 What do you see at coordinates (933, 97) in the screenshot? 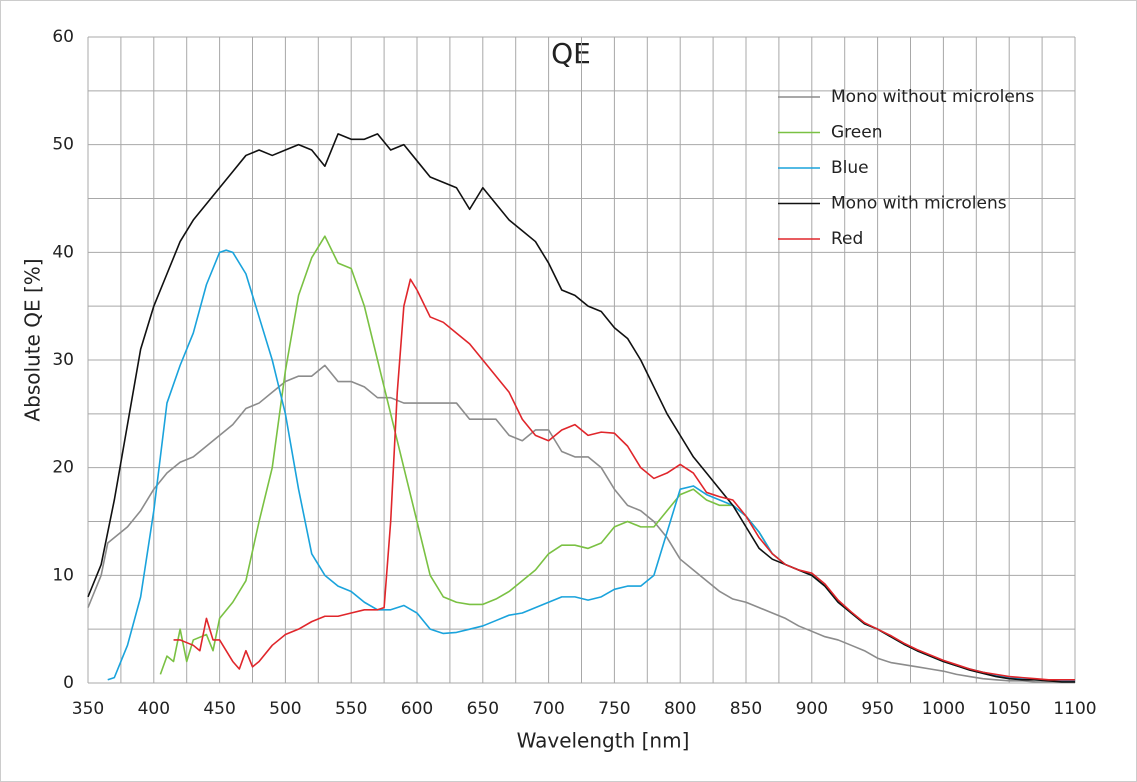
I see `legend-label: Mono without microlens` at bounding box center [933, 97].